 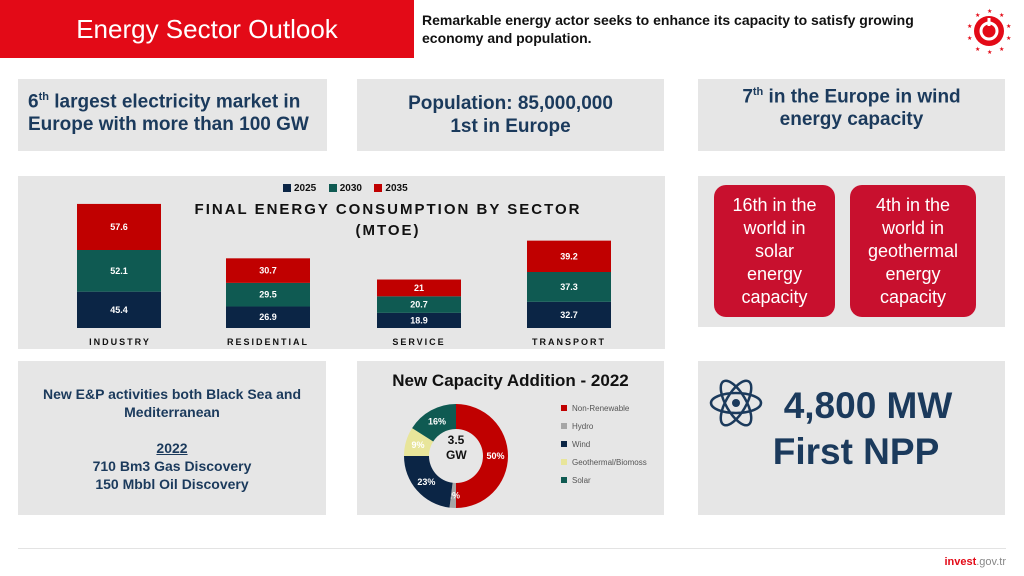 What do you see at coordinates (345, 188) in the screenshot?
I see `legend-2030: 2030` at bounding box center [345, 188].